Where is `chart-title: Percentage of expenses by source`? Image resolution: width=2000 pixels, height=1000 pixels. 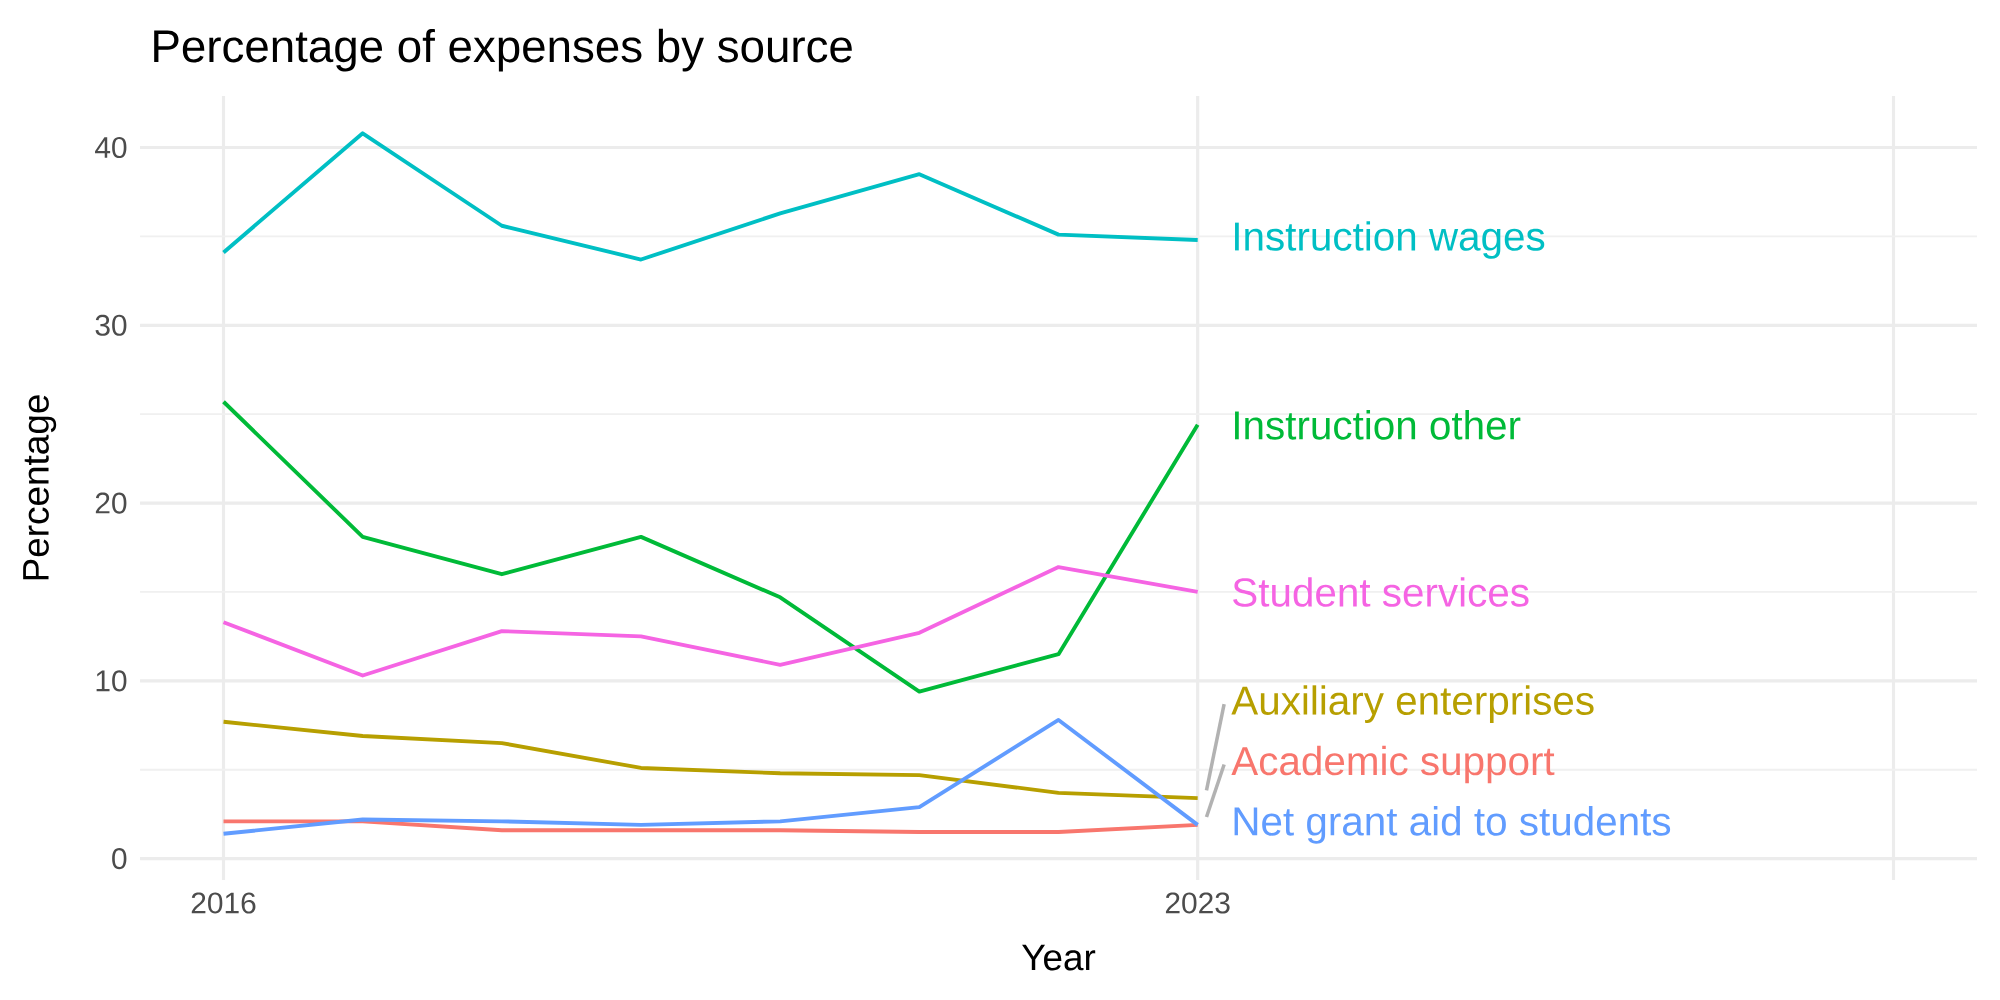
chart-title: Percentage of expenses by source is located at coordinates (503, 50).